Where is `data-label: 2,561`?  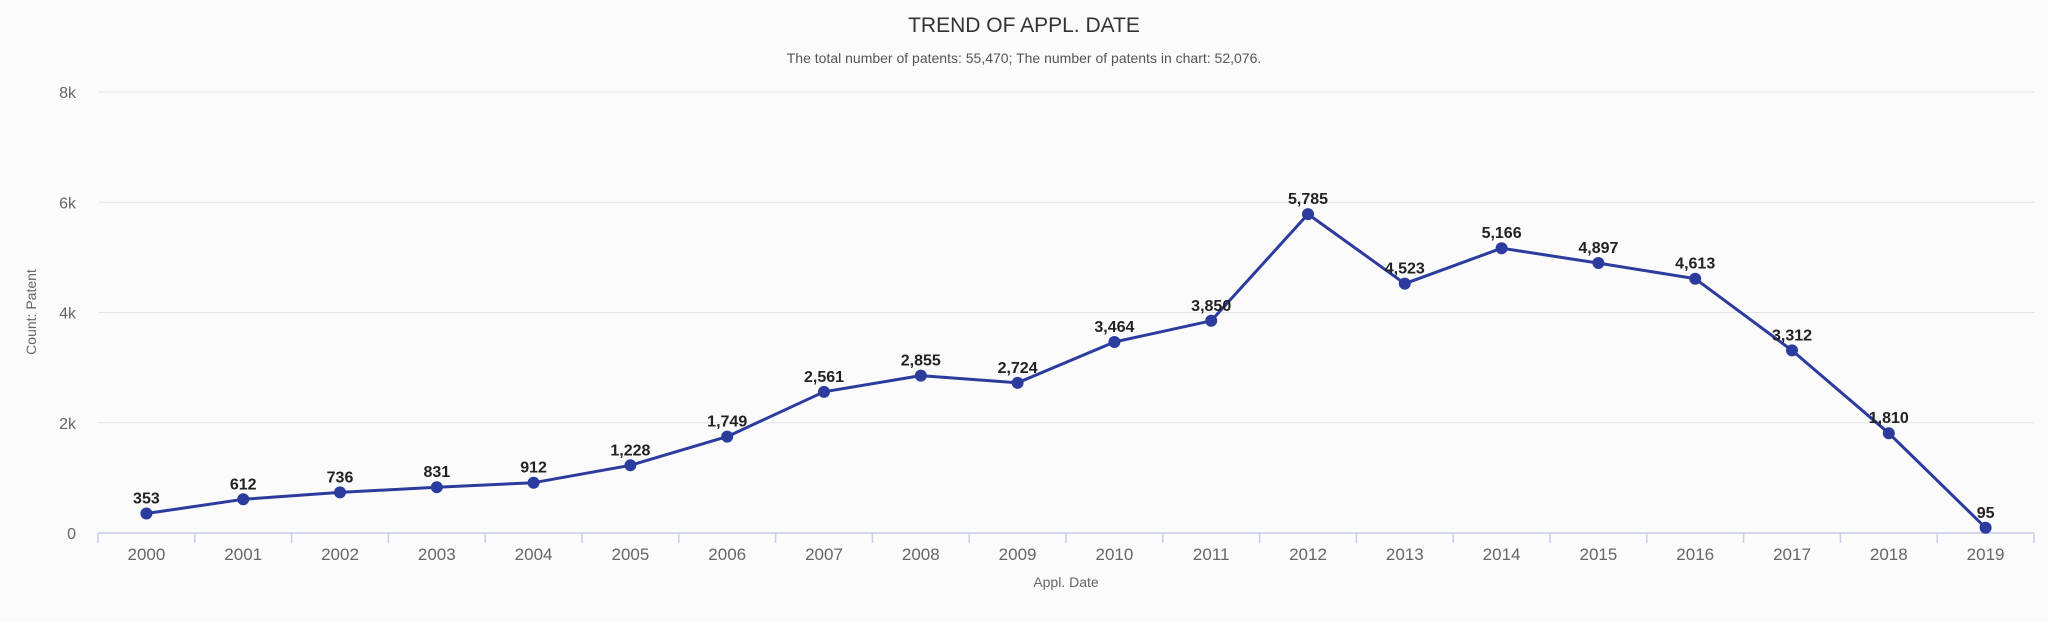
data-label: 2,561 is located at coordinates (824, 377).